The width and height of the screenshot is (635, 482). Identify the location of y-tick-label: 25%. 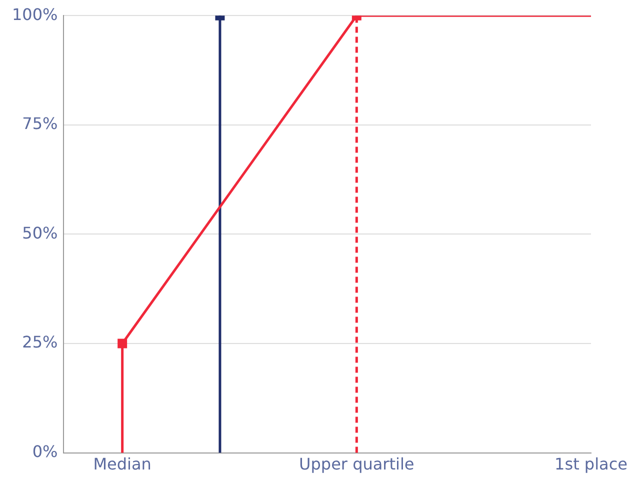
(40, 342).